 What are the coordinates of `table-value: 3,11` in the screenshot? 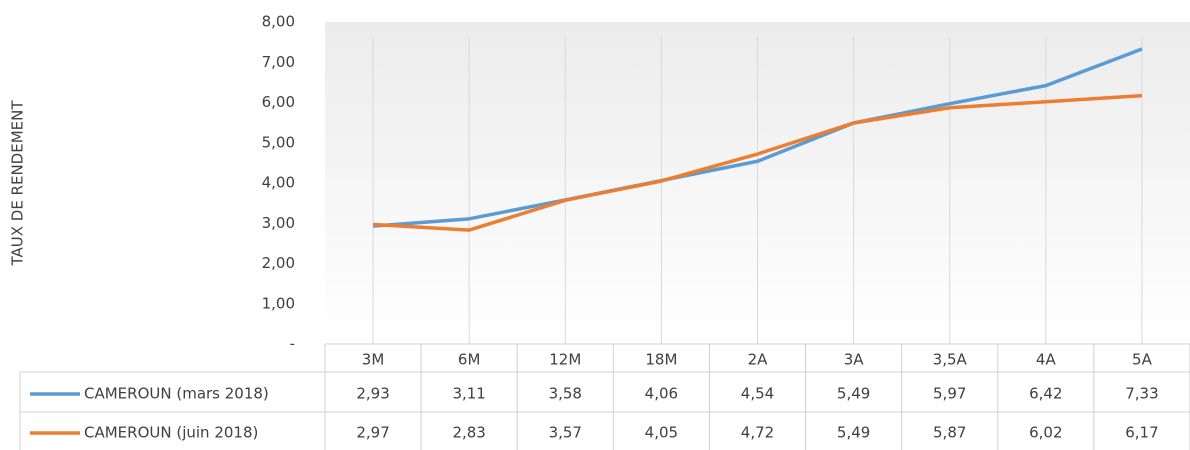 It's located at (468, 394).